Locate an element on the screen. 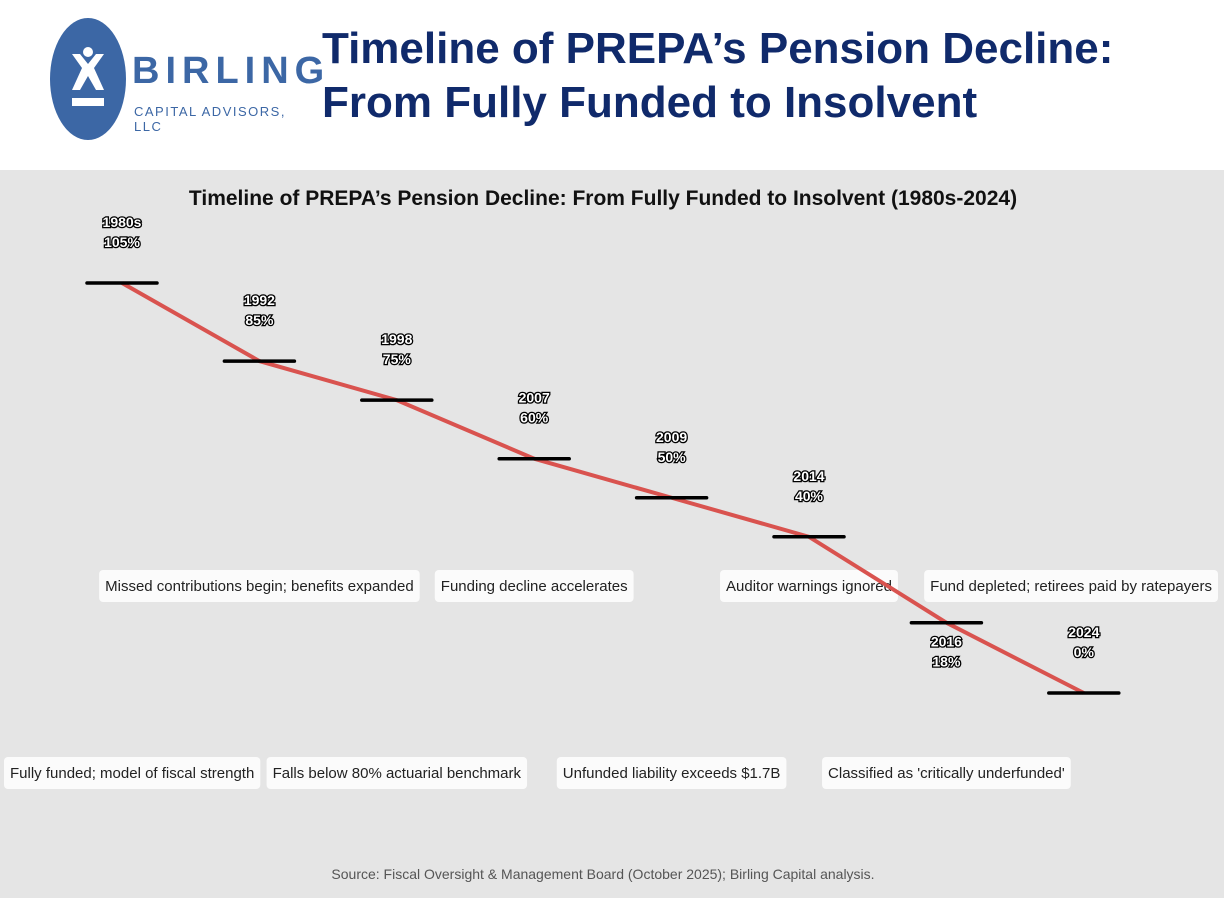 The height and width of the screenshot is (898, 1224). annotation-text: Fully funded; model of fiscal strength is located at coordinates (132, 773).